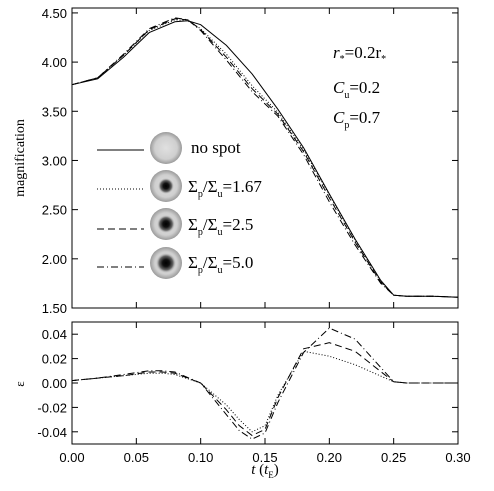  What do you see at coordinates (264, 457) in the screenshot?
I see `x-tick-label: 0.15` at bounding box center [264, 457].